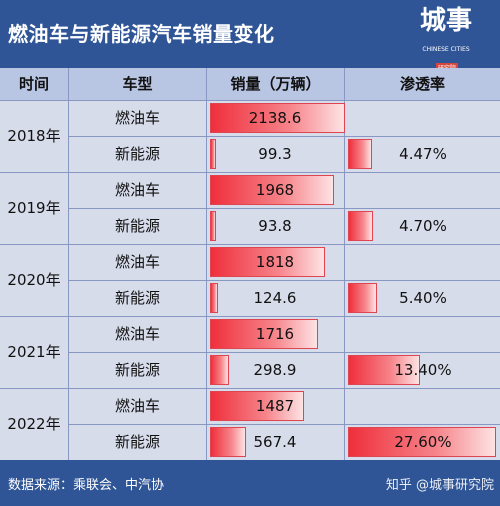 Image resolution: width=500 pixels, height=506 pixels. What do you see at coordinates (275, 190) in the screenshot?
I see `sales-value: 1968` at bounding box center [275, 190].